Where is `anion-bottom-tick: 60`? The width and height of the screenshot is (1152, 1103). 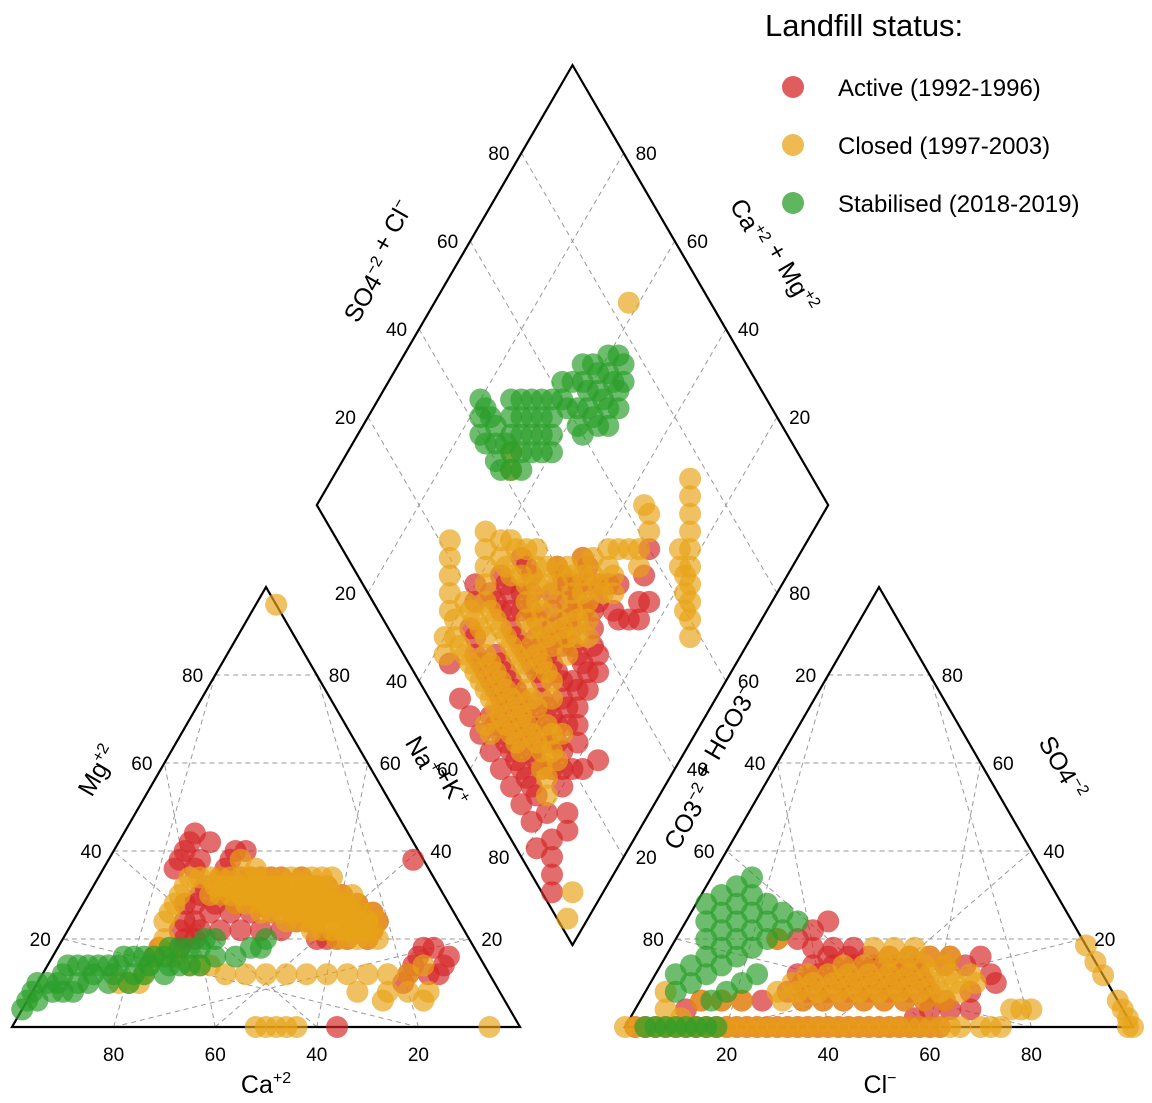 anion-bottom-tick: 60 is located at coordinates (929, 1055).